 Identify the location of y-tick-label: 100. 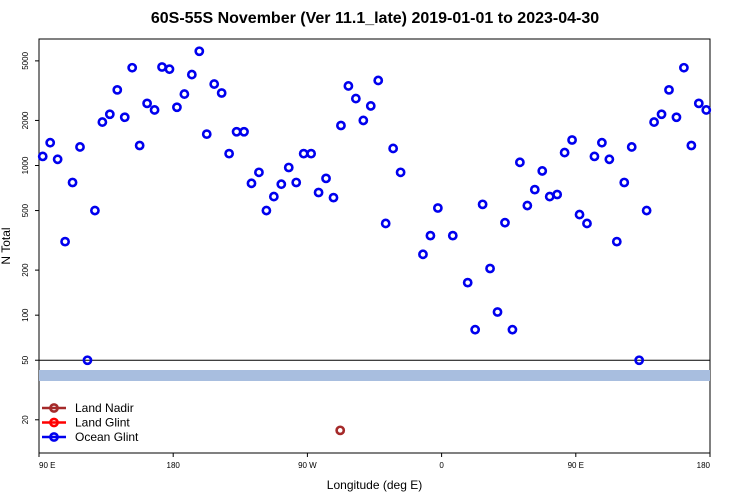
(25, 315).